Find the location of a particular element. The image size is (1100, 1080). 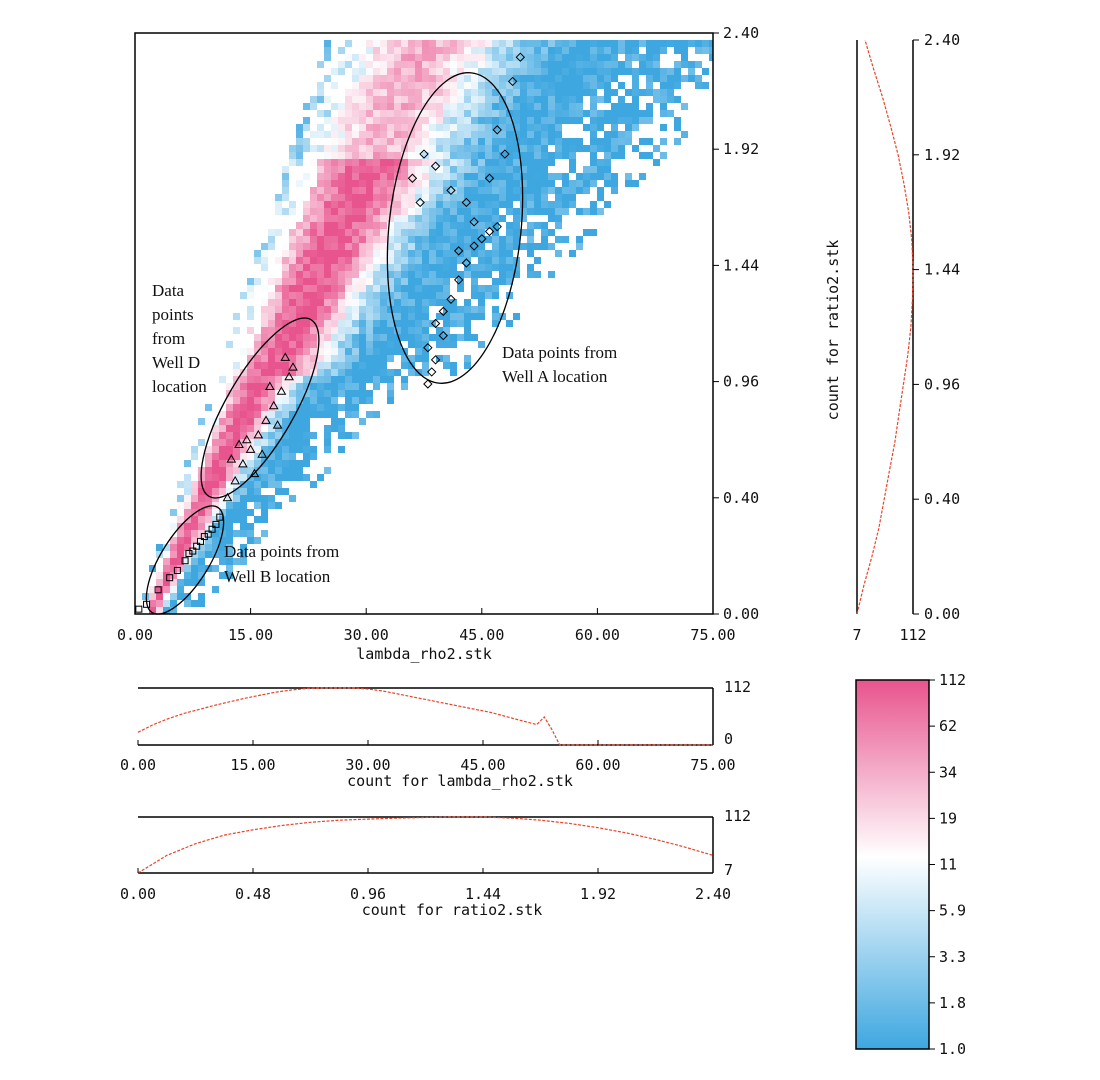

colorbar-tick-label: 62 is located at coordinates (948, 726).